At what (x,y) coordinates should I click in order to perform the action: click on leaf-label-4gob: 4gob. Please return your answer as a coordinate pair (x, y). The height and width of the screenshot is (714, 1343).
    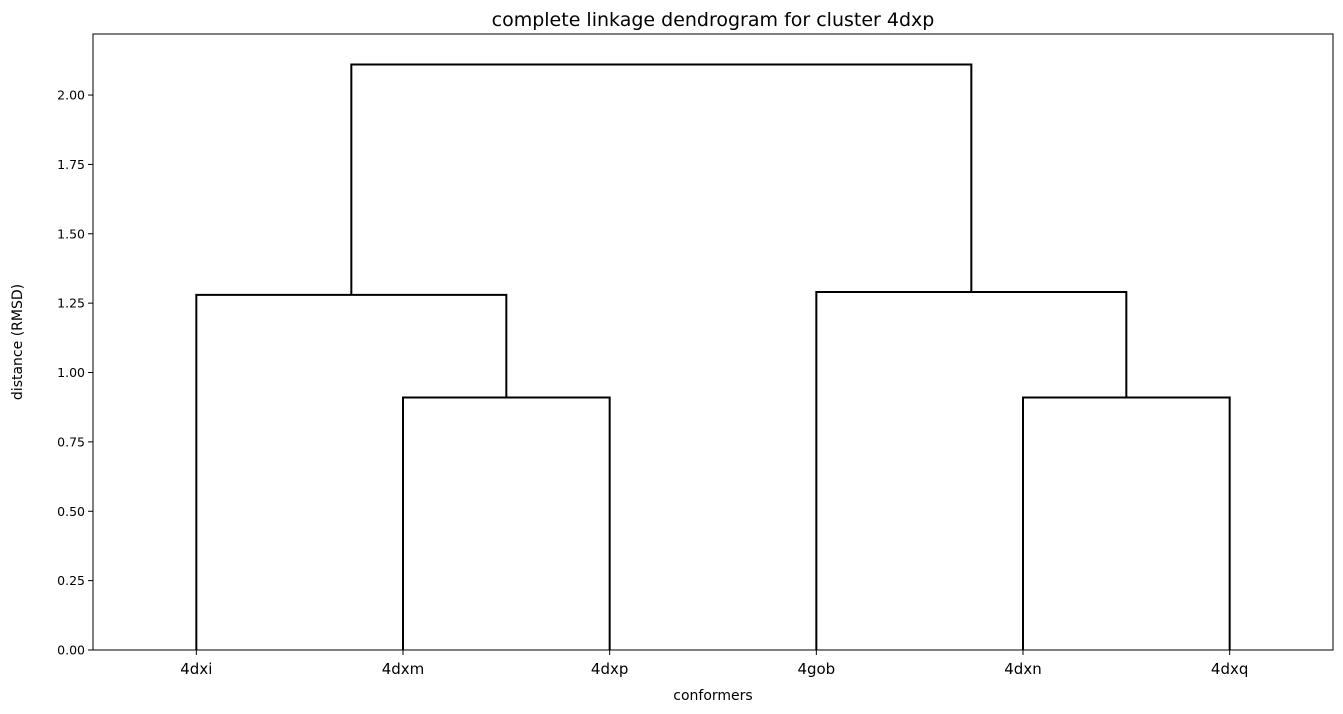
    Looking at the image, I should click on (816, 669).